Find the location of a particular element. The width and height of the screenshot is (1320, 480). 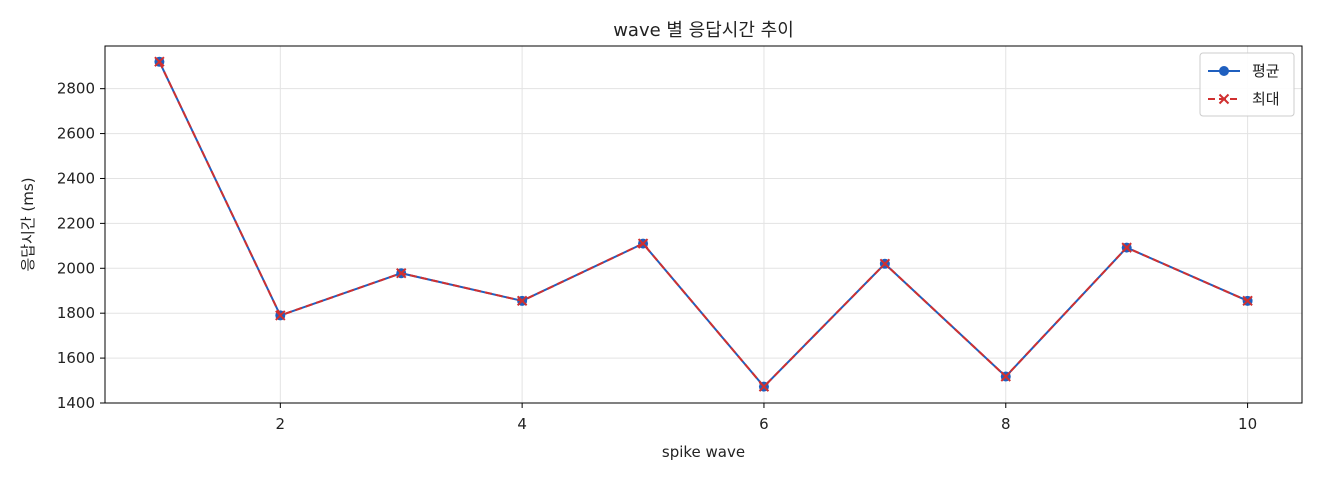

x-tick-label: 2 is located at coordinates (281, 424).